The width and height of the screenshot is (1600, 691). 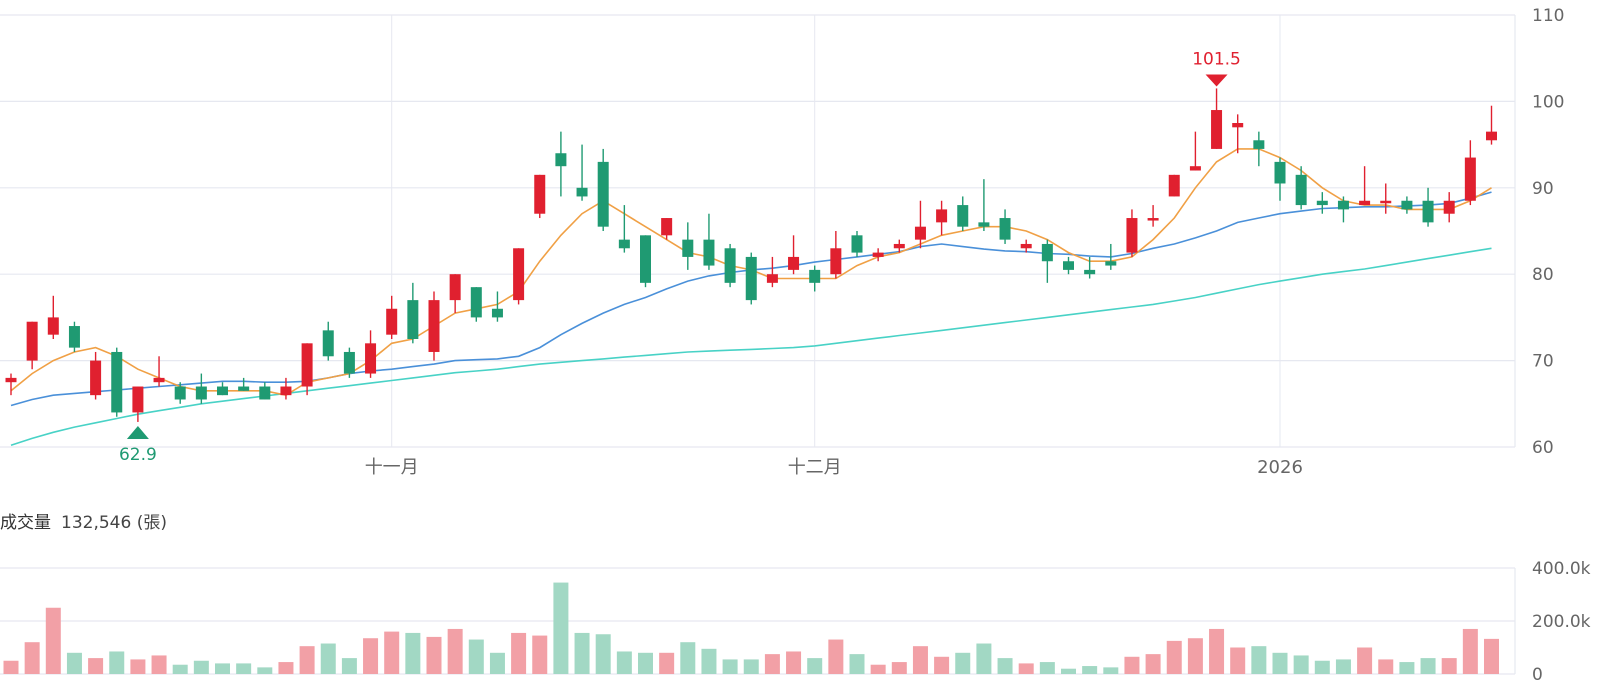 What do you see at coordinates (1216, 59) in the screenshot?
I see `high-label: 101.5` at bounding box center [1216, 59].